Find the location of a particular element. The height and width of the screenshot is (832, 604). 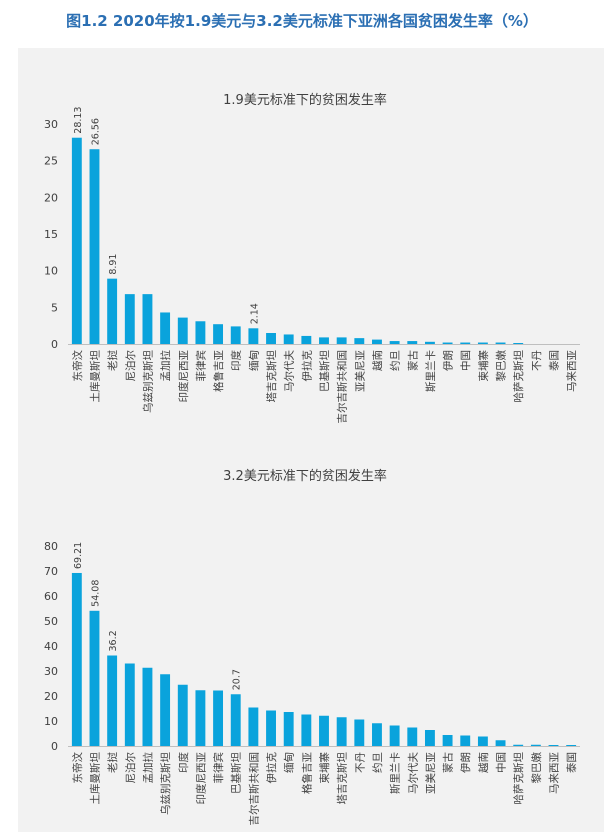

y-tick-label: 70 is located at coordinates (51, 571).